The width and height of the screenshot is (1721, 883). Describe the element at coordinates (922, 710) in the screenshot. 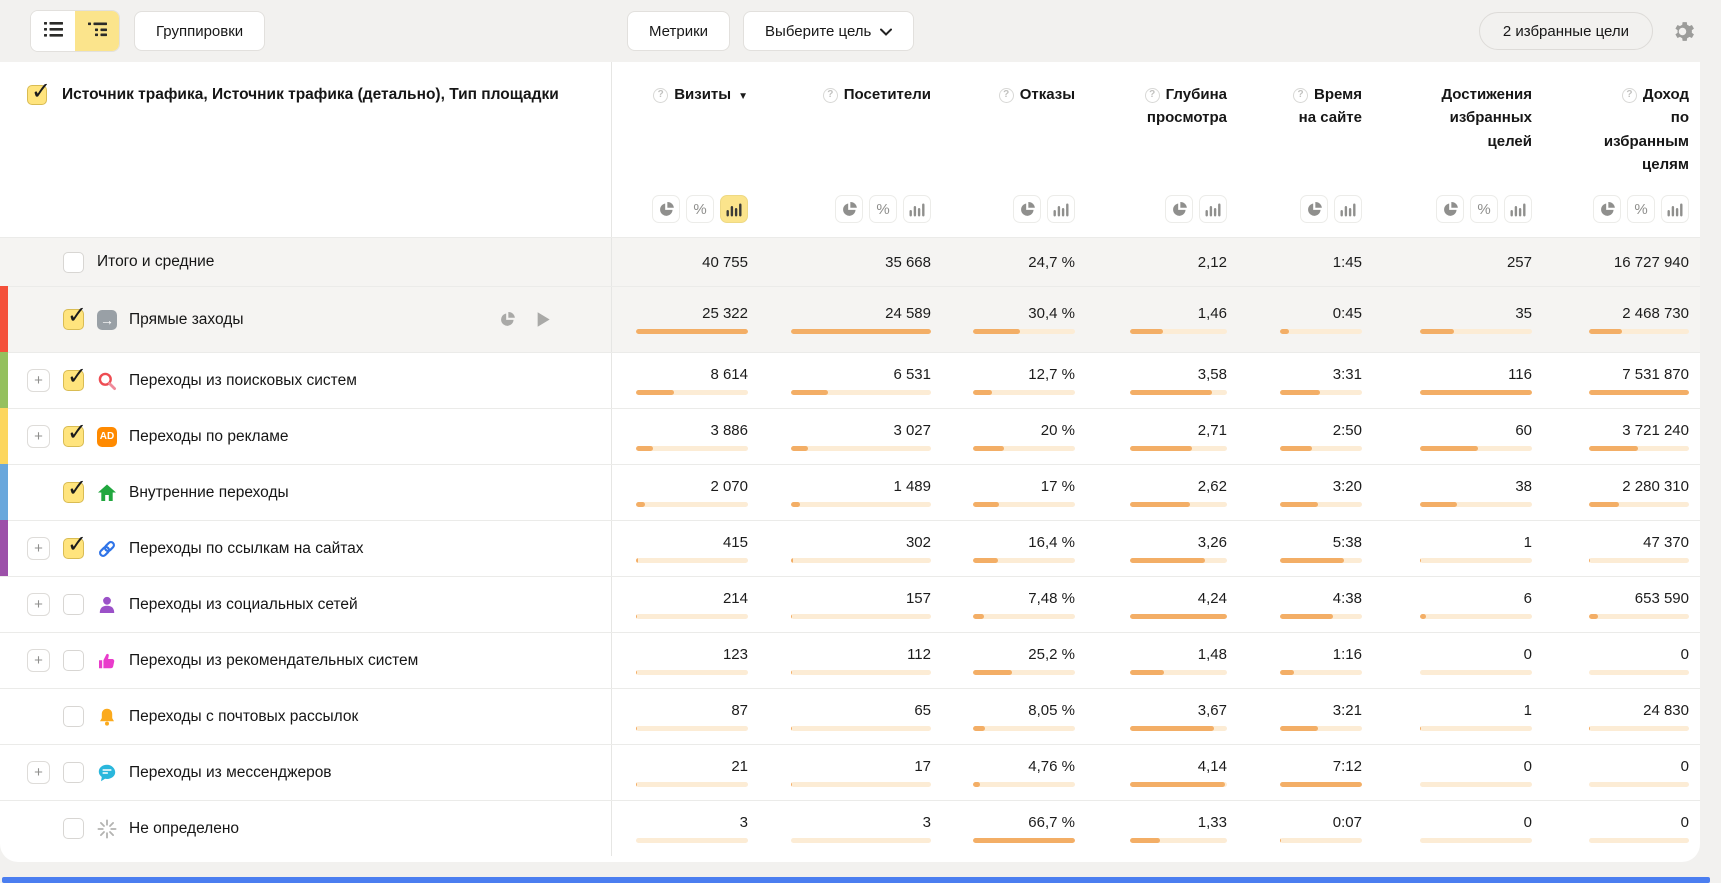

I see `metric-value: 65` at that location.